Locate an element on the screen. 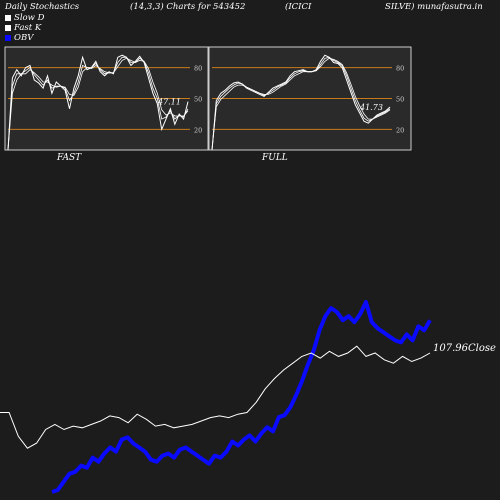 The height and width of the screenshot is (500, 500). fast-stochastic-plot: 80 50 20 47.11 is located at coordinates (104, 102).